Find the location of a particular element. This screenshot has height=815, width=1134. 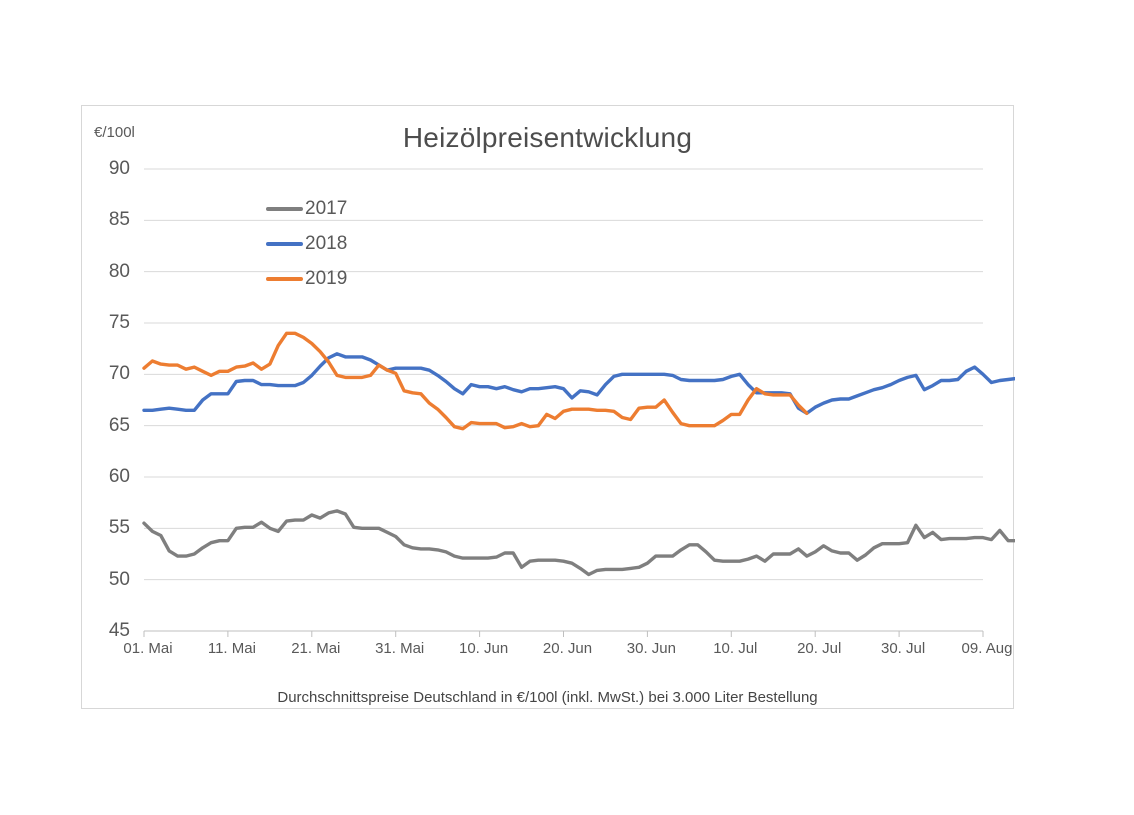

legend-item-2018: 2018 is located at coordinates (307, 243).